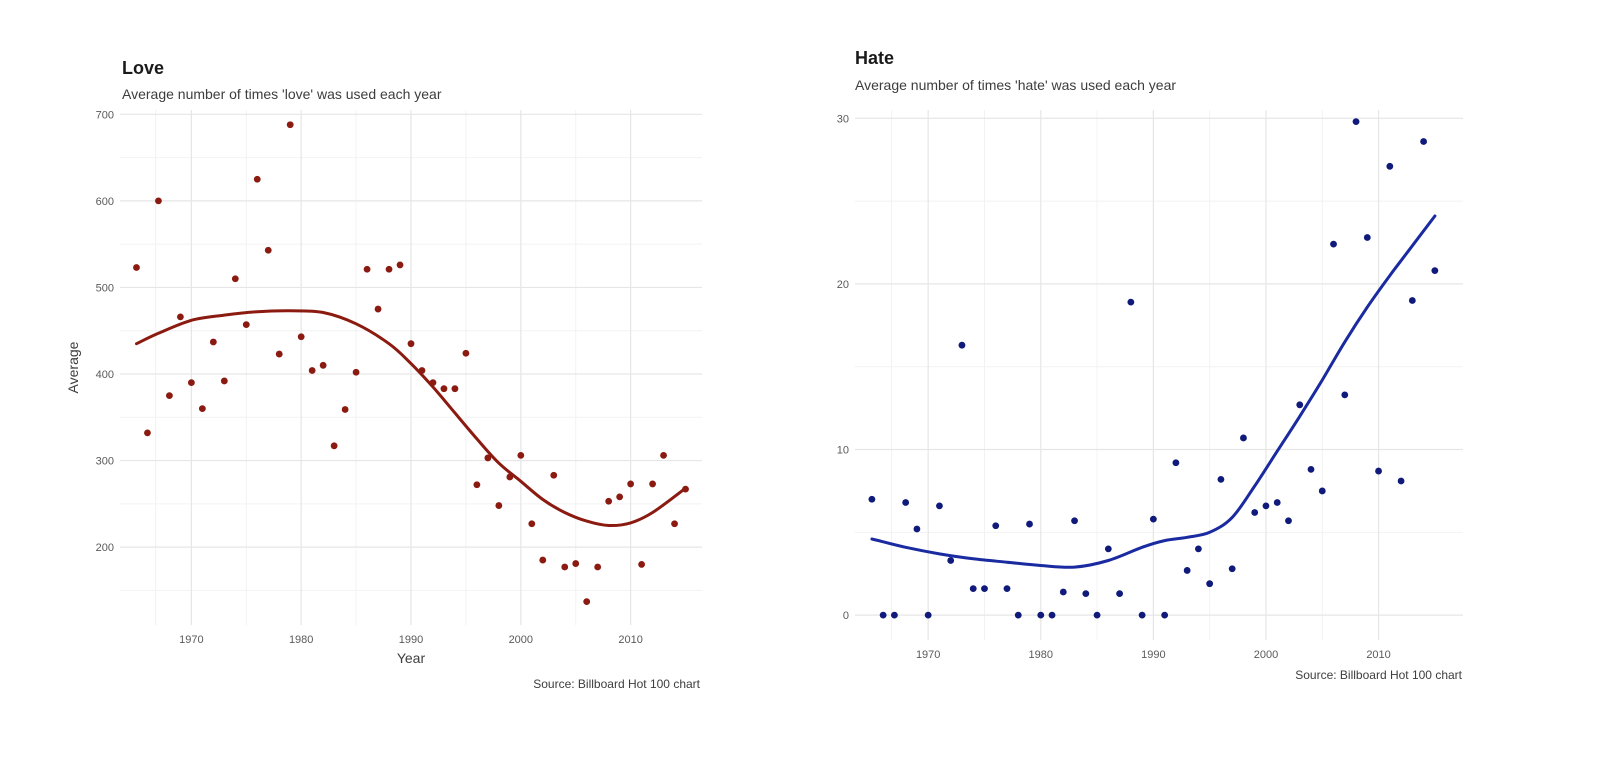  Describe the element at coordinates (846, 616) in the screenshot. I see `hate-y-tick-label: 0` at that location.